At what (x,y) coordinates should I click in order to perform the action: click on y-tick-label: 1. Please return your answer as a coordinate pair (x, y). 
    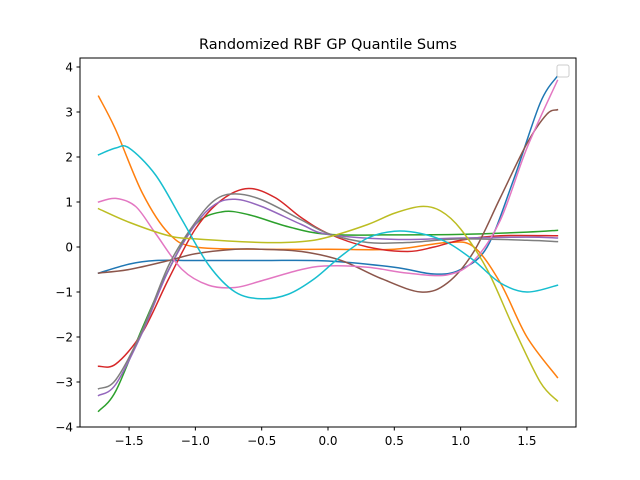
    Looking at the image, I should click on (69, 203).